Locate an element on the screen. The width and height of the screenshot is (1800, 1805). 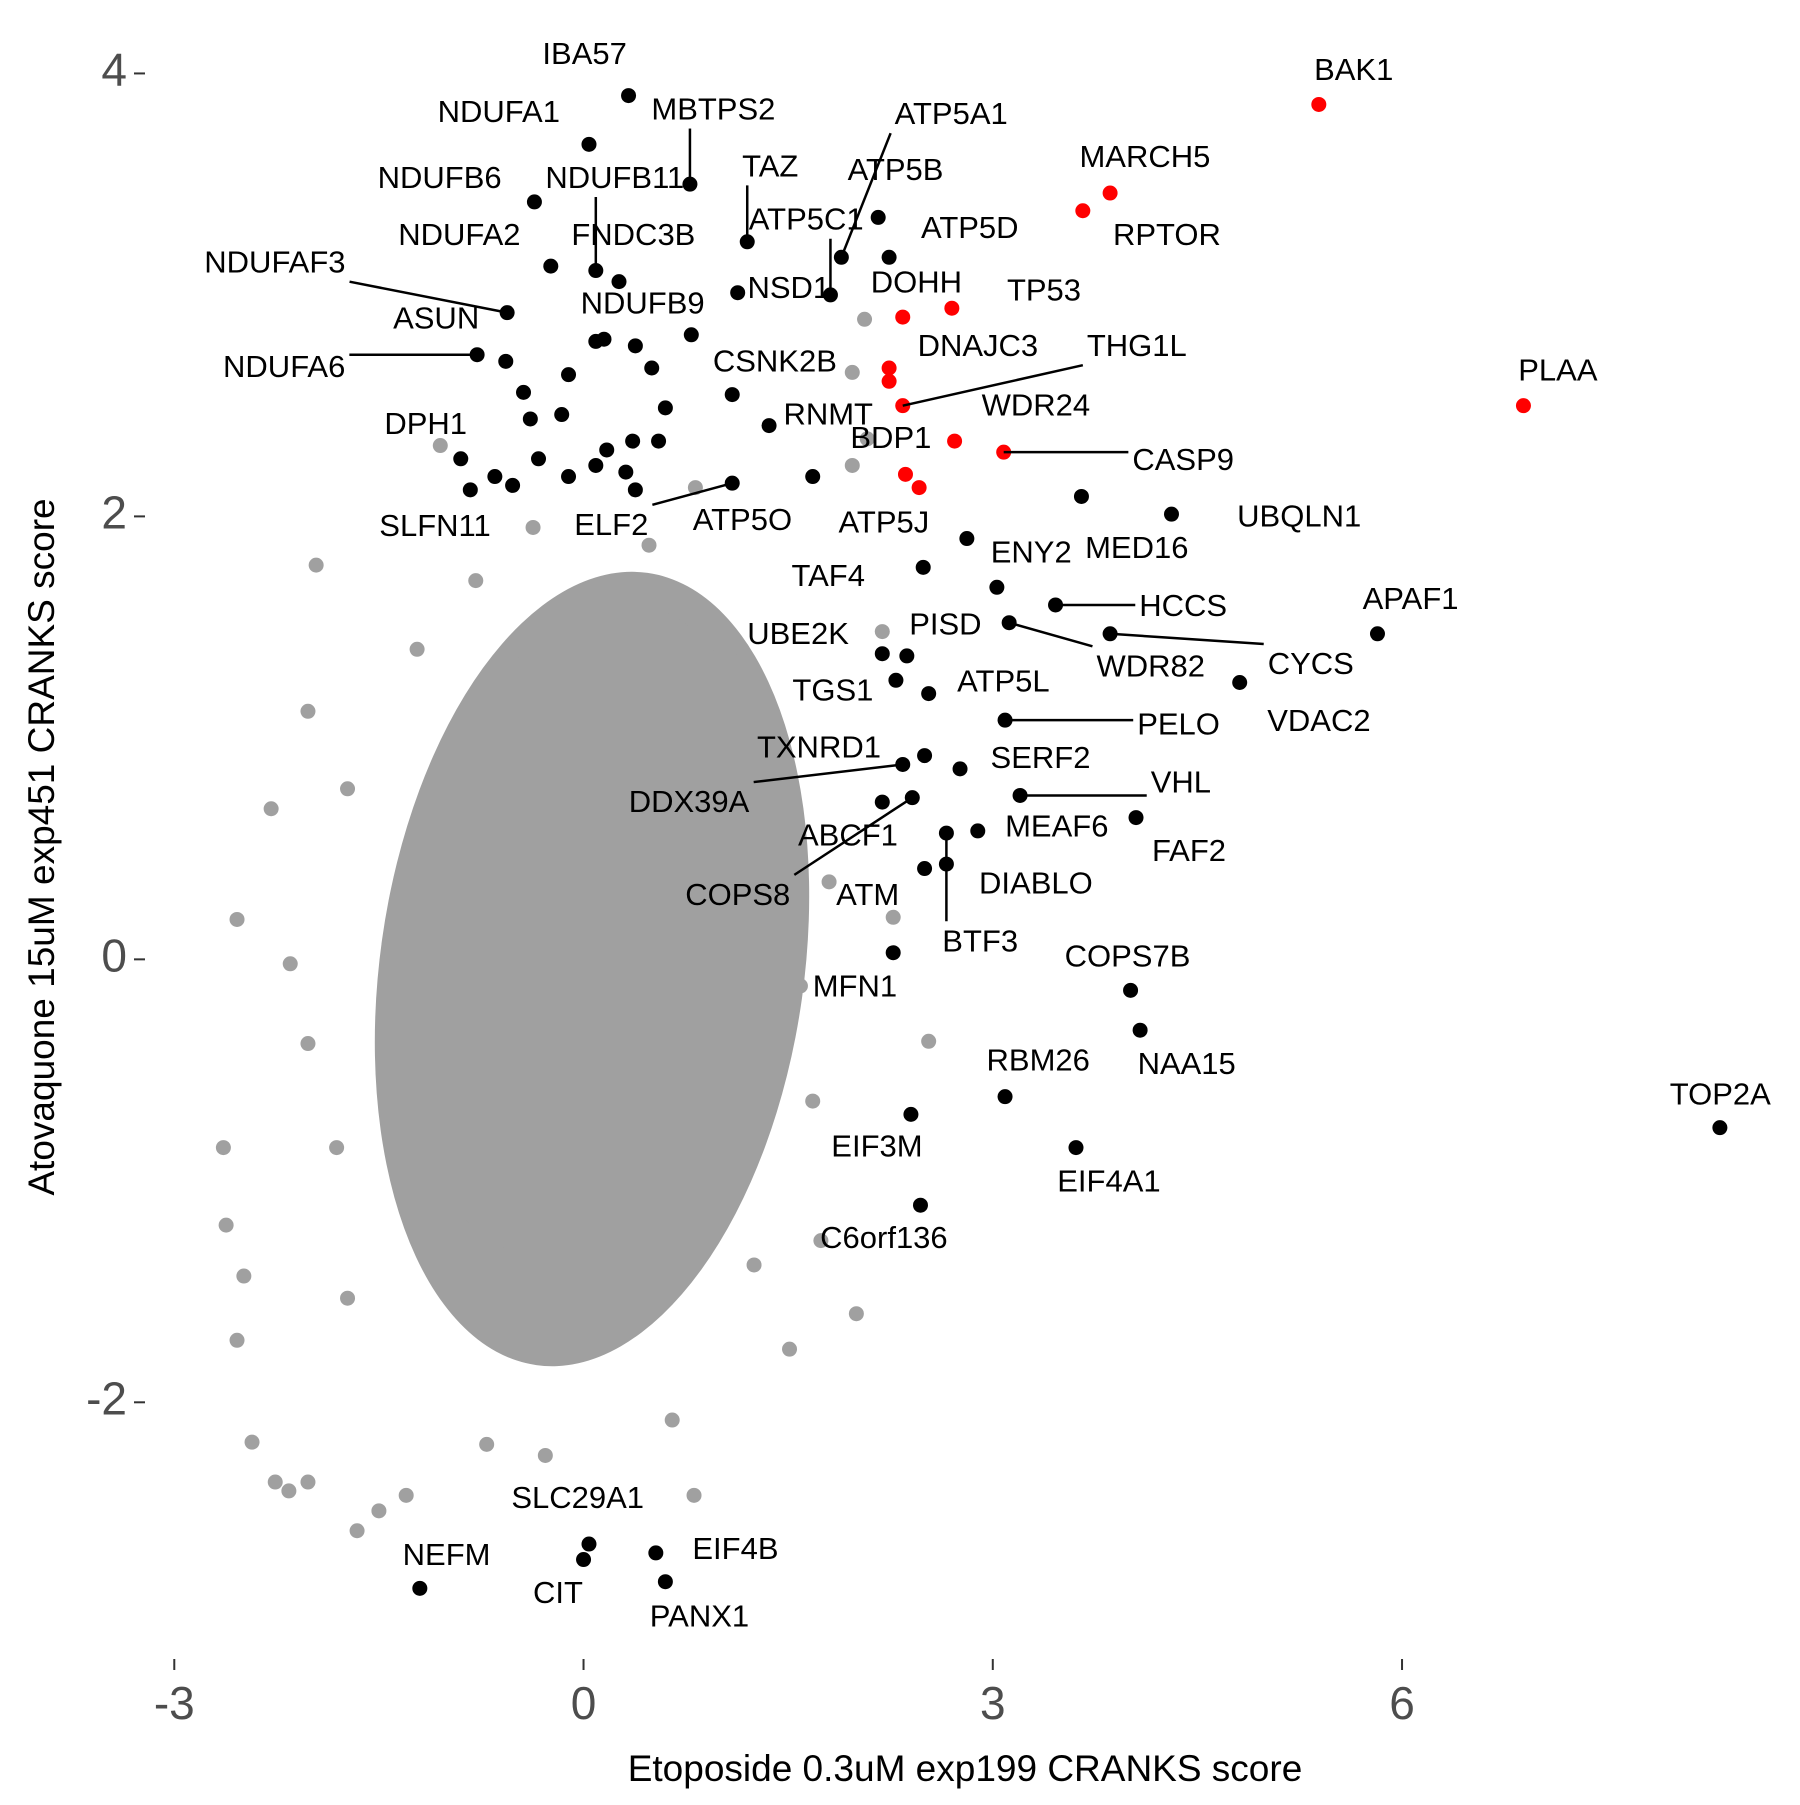
point-label: WDR24 is located at coordinates (1036, 404).